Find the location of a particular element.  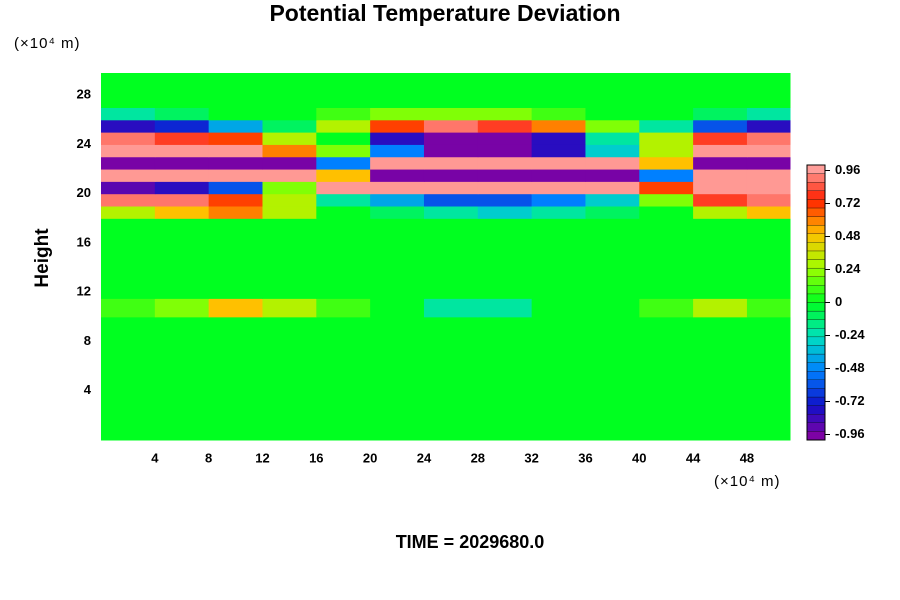

x-tick-label: 16 is located at coordinates (316, 457).